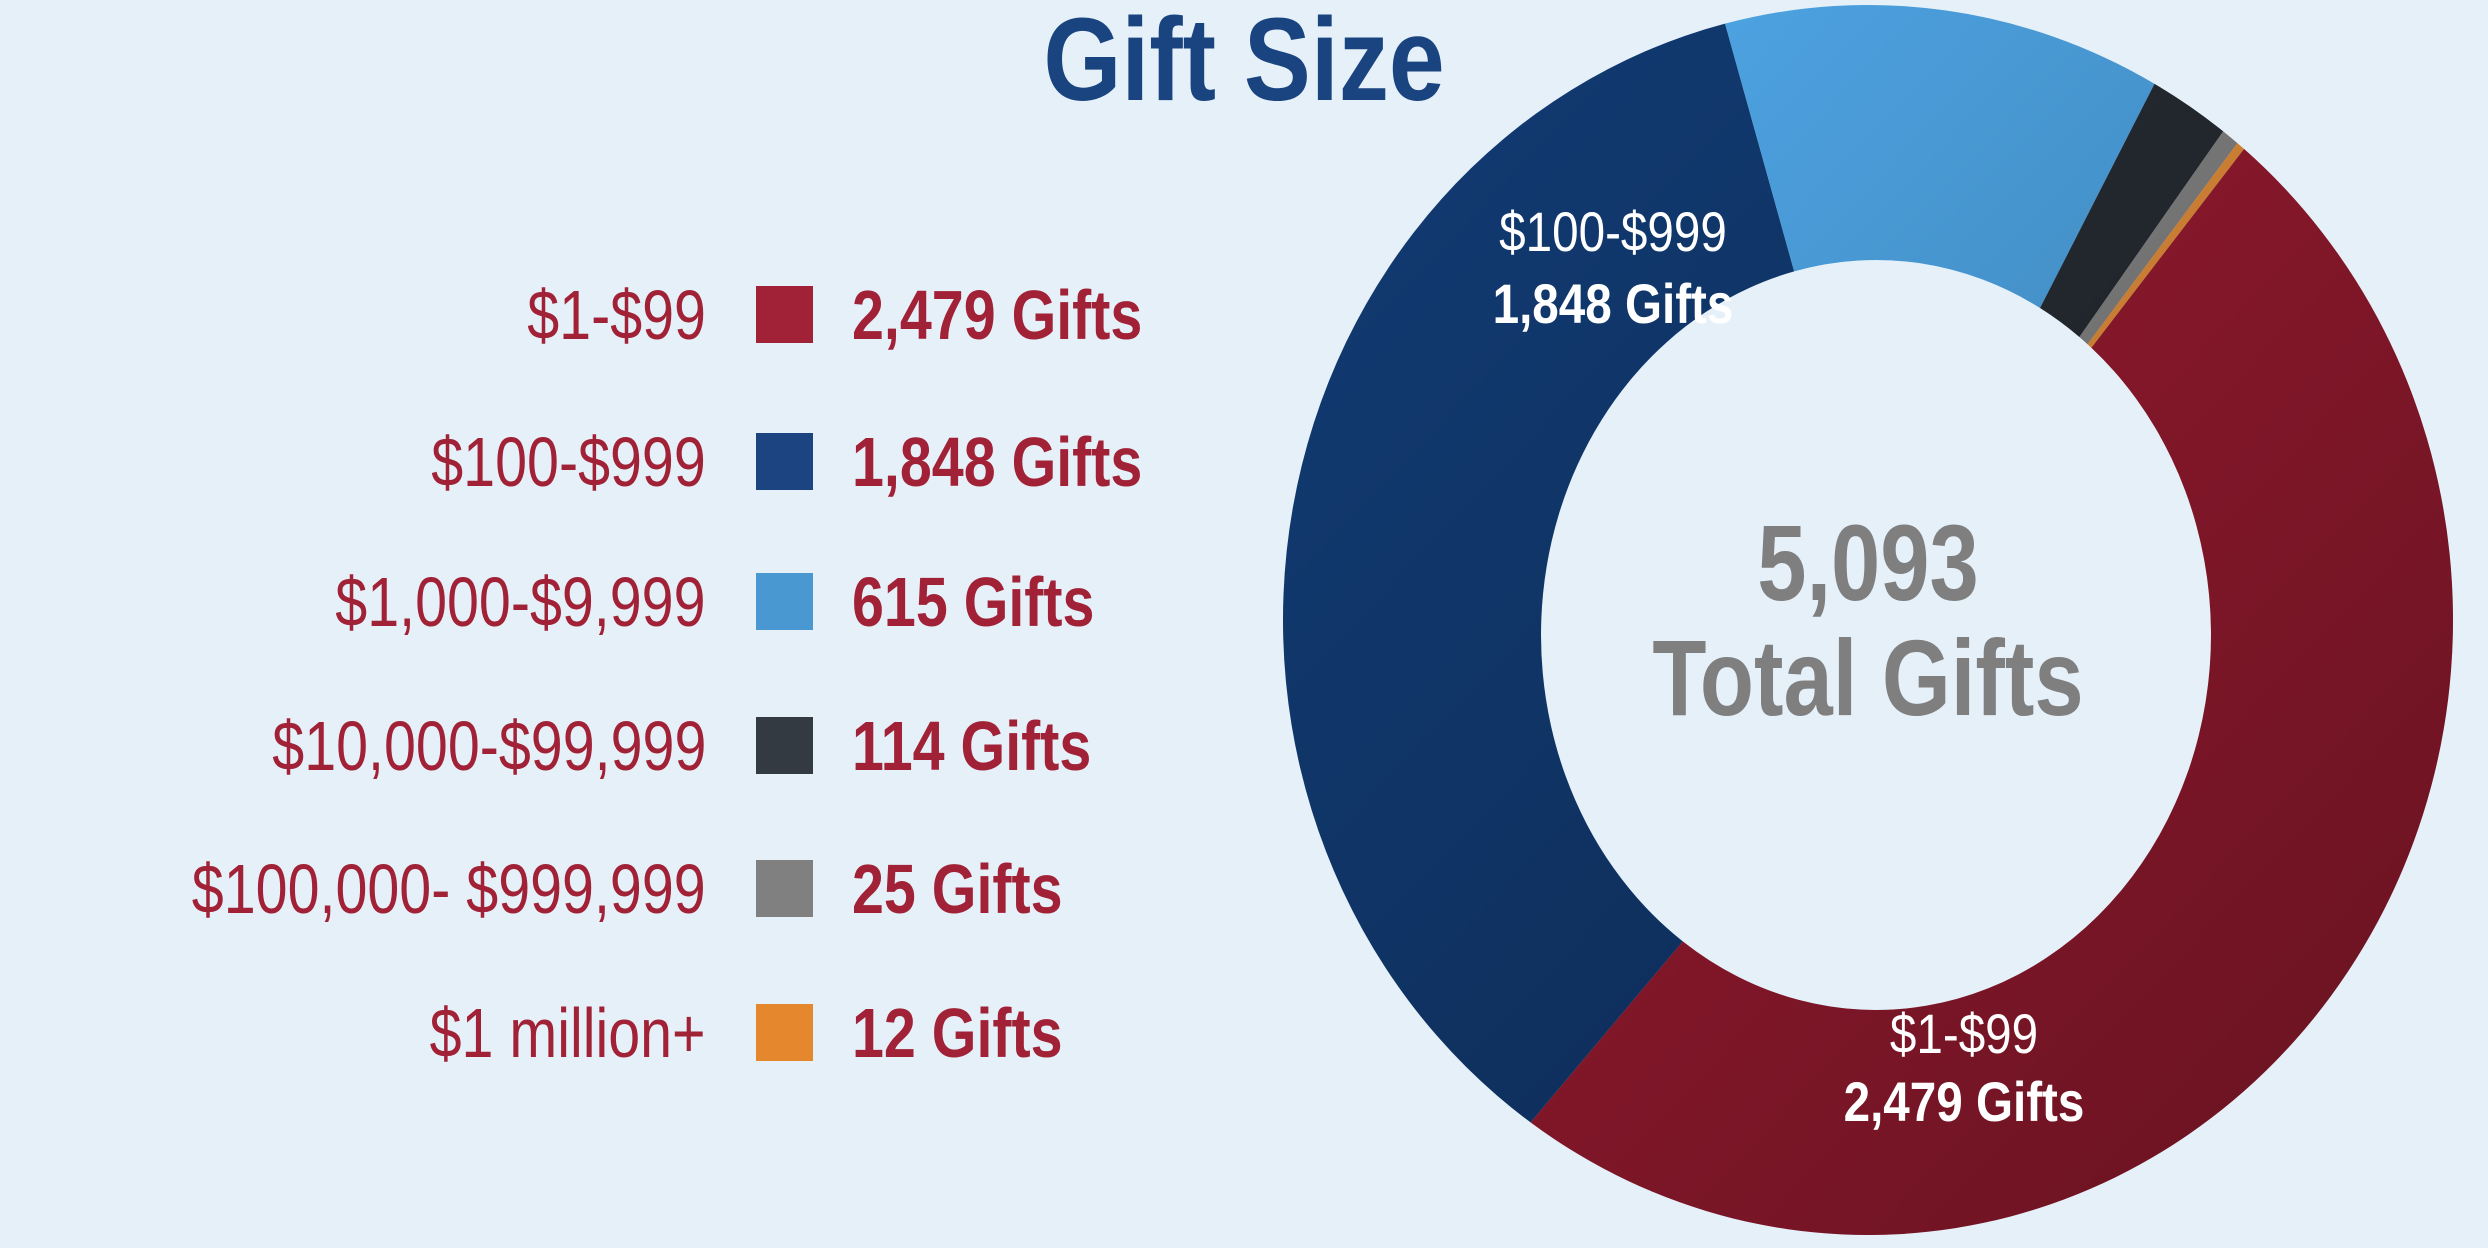 The height and width of the screenshot is (1248, 2488). Describe the element at coordinates (568, 1033) in the screenshot. I see `legend-label: $1 million+` at that location.